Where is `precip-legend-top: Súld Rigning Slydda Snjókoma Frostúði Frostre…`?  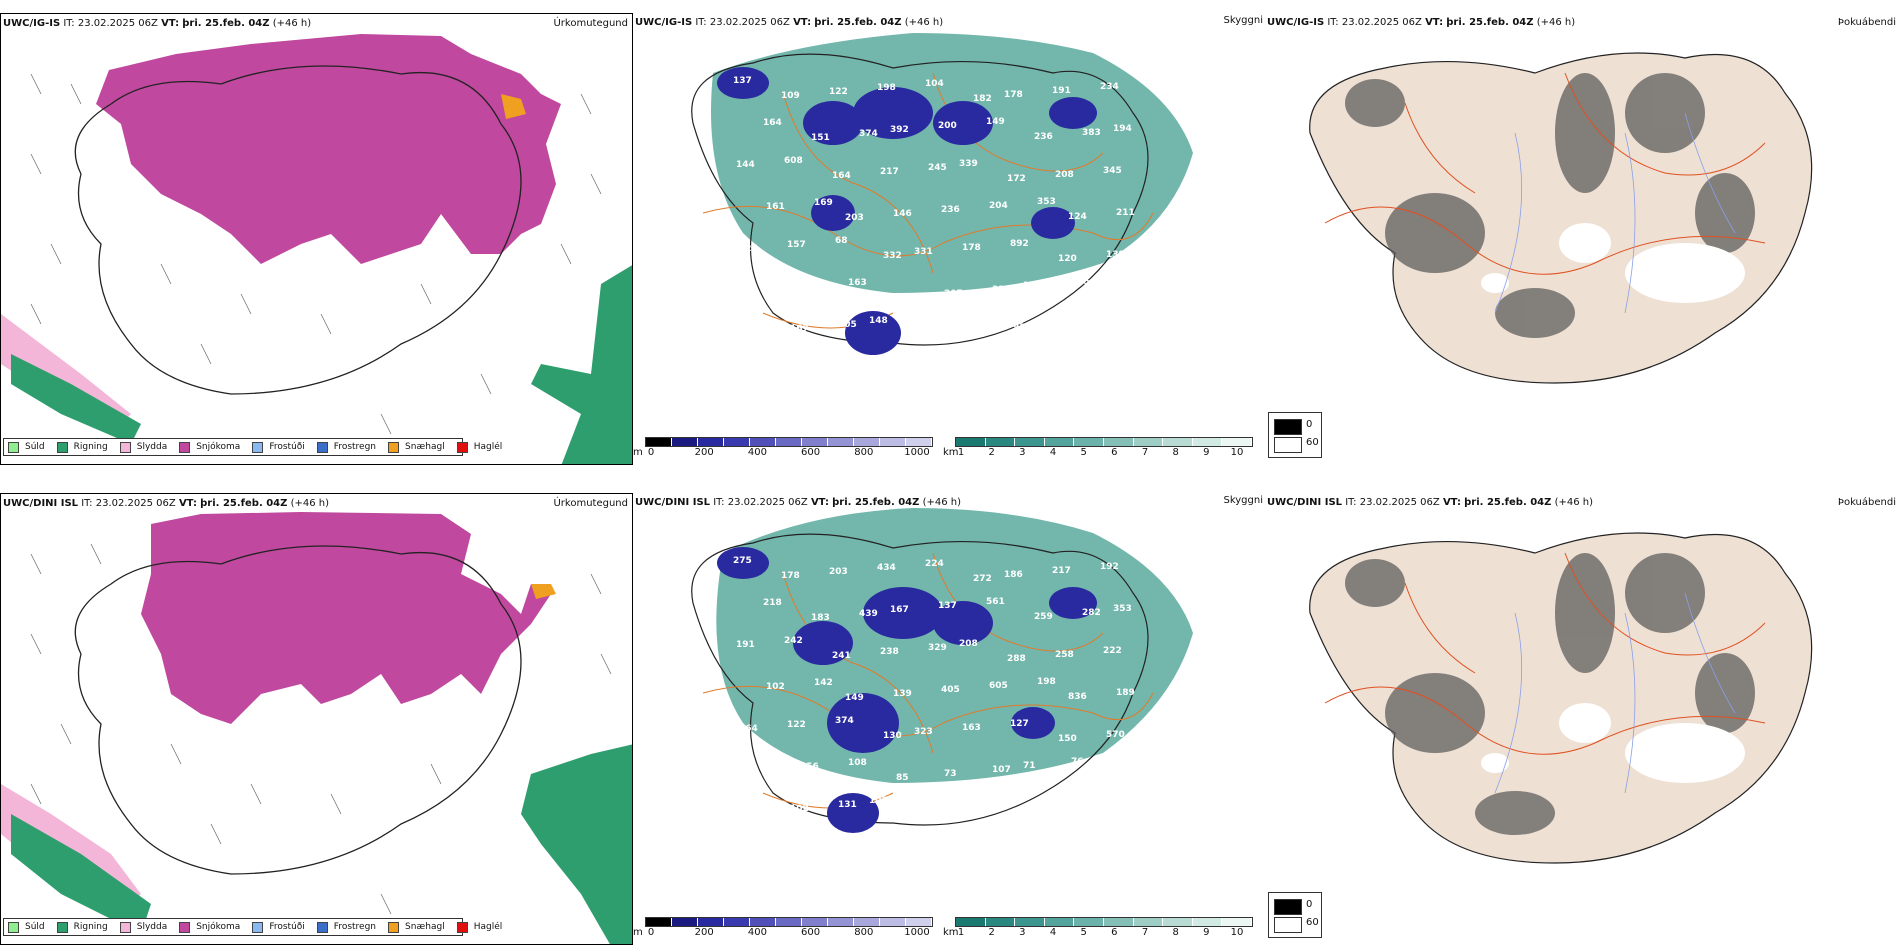
precip-legend-top: Súld Rigning Slydda Snjókoma Frostúði Frostre… is located at coordinates (252, 447).